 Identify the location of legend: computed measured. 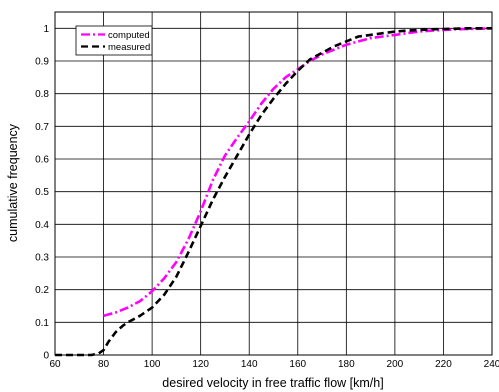
(114, 40).